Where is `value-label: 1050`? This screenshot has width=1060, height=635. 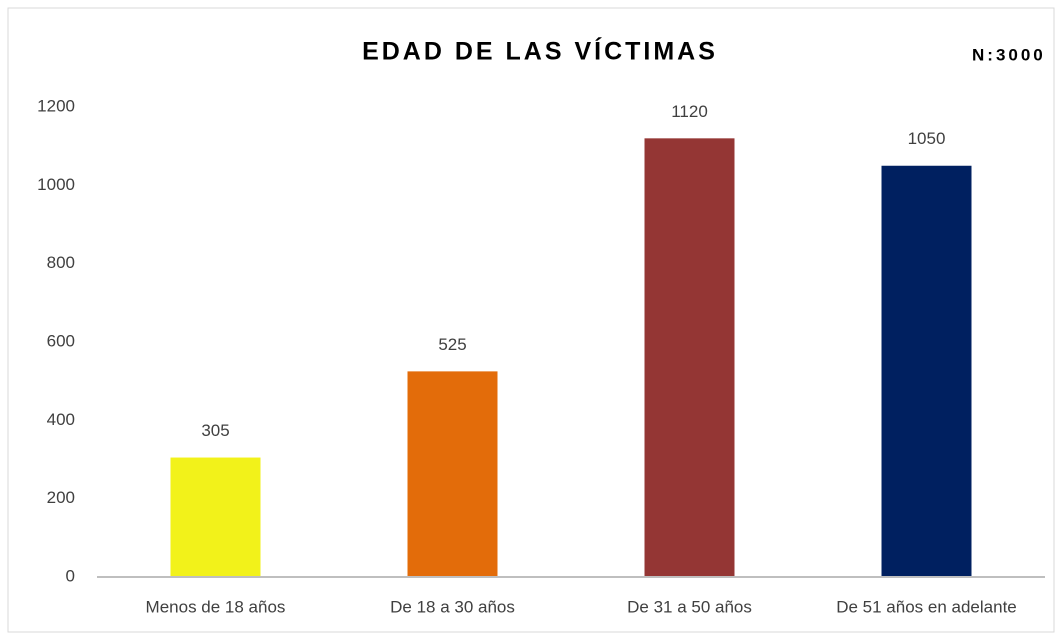 value-label: 1050 is located at coordinates (927, 138).